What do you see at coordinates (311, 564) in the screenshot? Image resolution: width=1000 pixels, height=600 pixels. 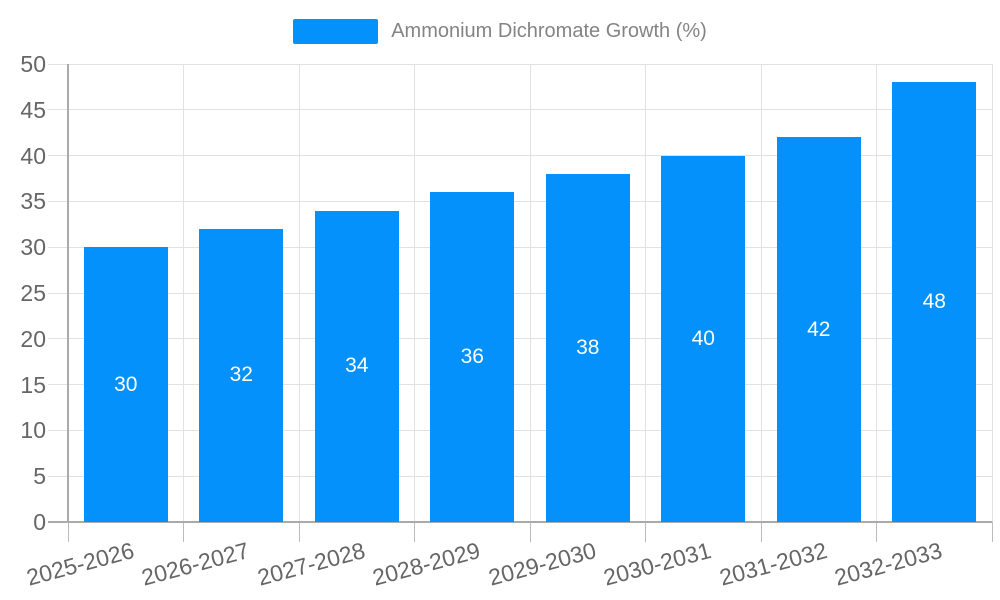 I see `x-axis-label: 2027-2028` at bounding box center [311, 564].